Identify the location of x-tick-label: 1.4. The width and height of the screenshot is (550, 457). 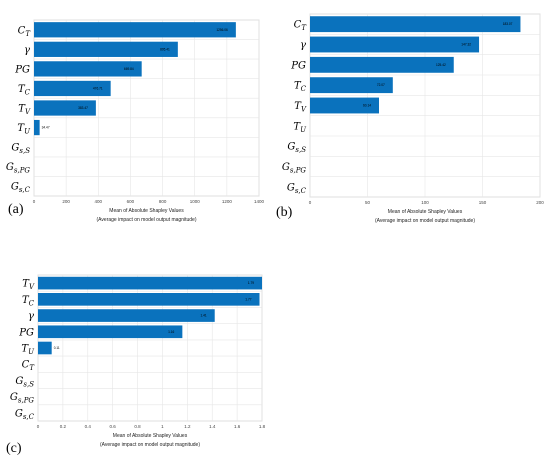
(212, 426).